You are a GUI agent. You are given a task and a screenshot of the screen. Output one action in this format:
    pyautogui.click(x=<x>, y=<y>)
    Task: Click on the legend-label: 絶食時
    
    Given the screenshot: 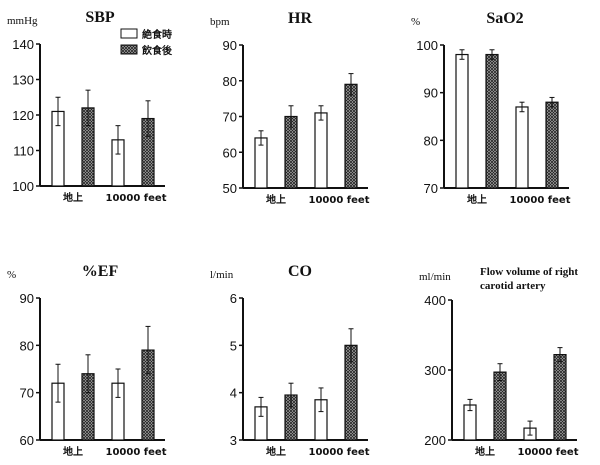 What is the action you would take?
    pyautogui.click(x=157, y=34)
    